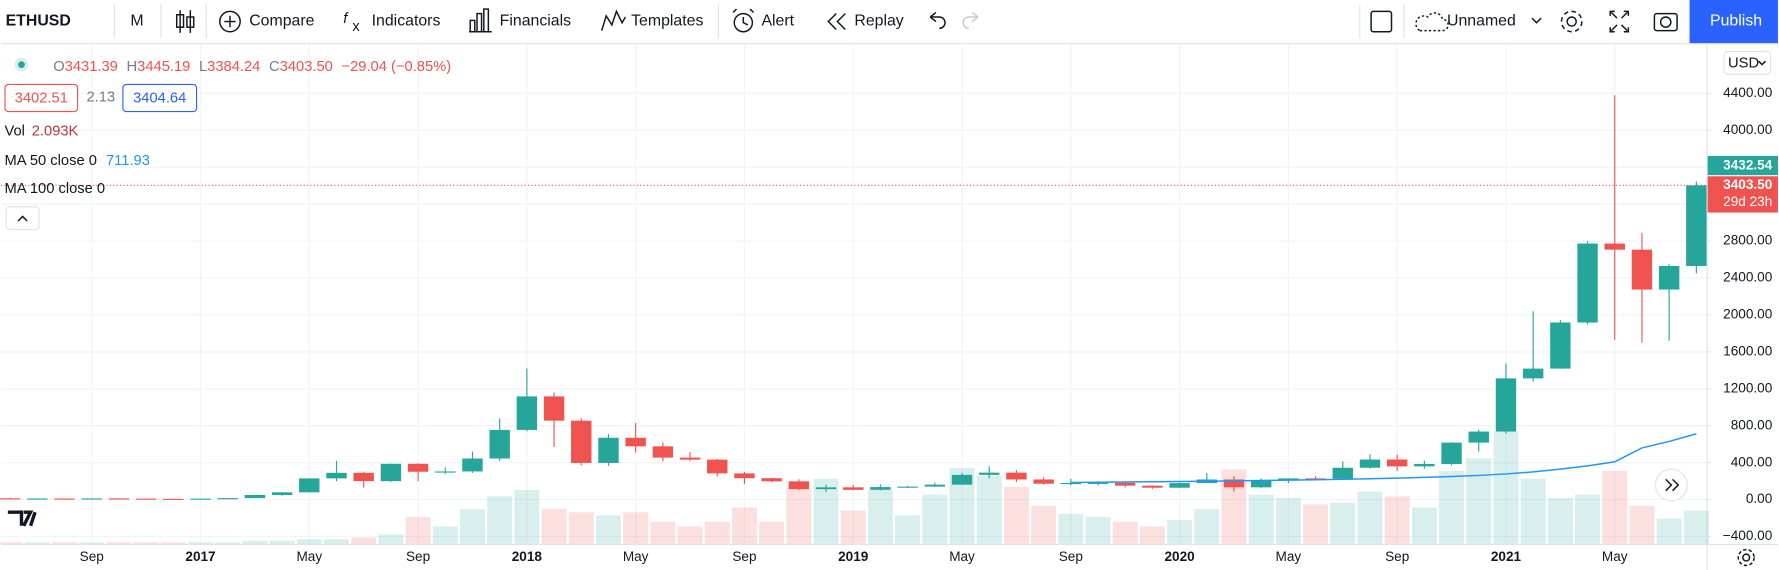 This screenshot has width=1779, height=570. I want to click on financials-button: Financials, so click(535, 21).